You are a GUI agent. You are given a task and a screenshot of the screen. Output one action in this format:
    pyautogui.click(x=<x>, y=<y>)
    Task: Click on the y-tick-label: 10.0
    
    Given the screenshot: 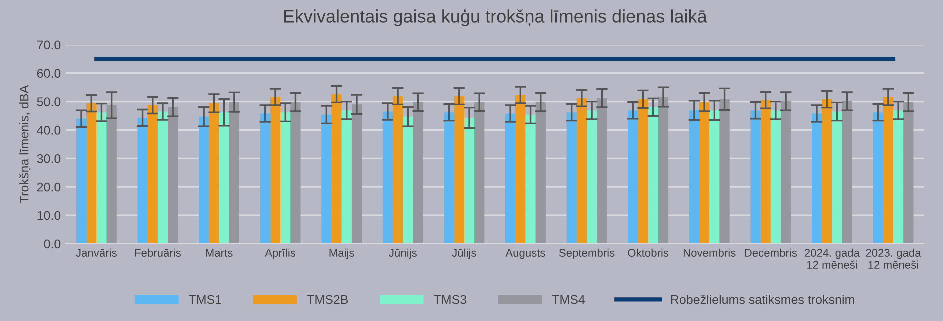 What is the action you would take?
    pyautogui.click(x=49, y=215)
    